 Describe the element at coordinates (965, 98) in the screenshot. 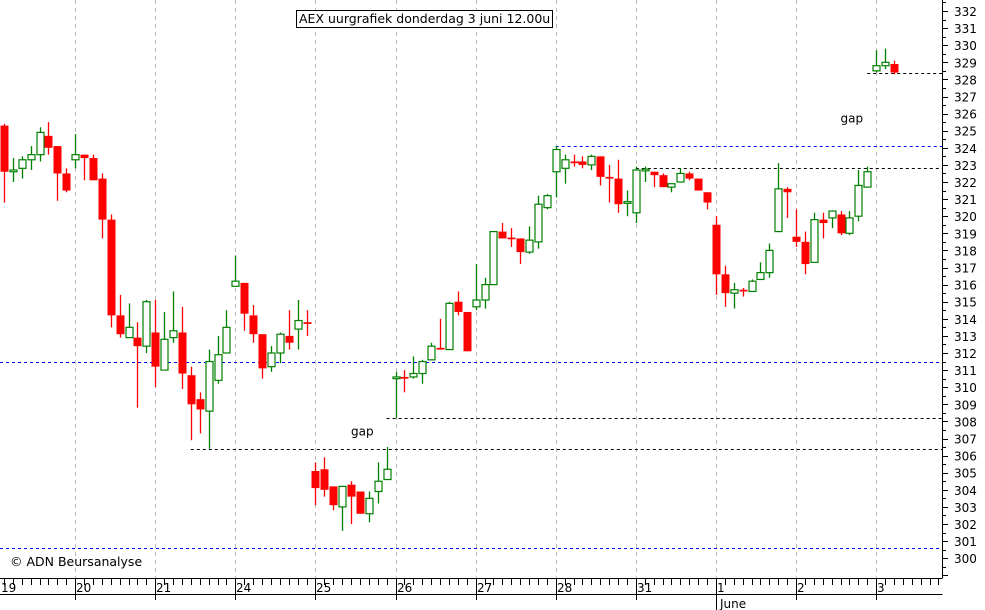

I see `y-tick-label: 327` at that location.